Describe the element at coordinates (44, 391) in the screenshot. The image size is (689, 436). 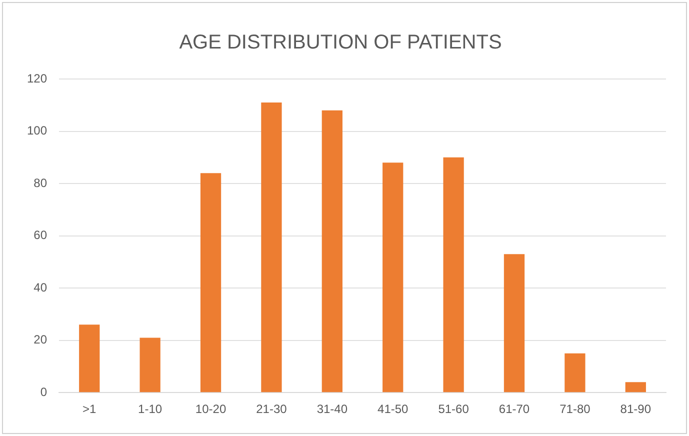
I see `y-tick-label: 0` at that location.